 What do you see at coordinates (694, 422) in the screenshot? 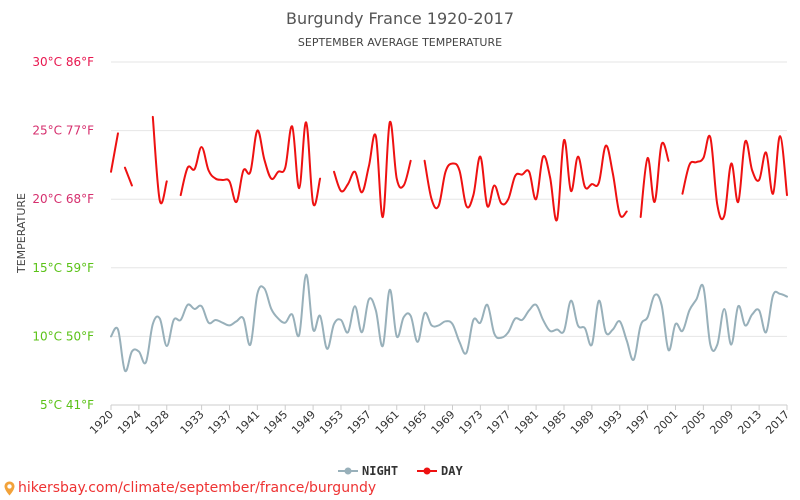
I see `x-tick-label: 2005` at bounding box center [694, 422].